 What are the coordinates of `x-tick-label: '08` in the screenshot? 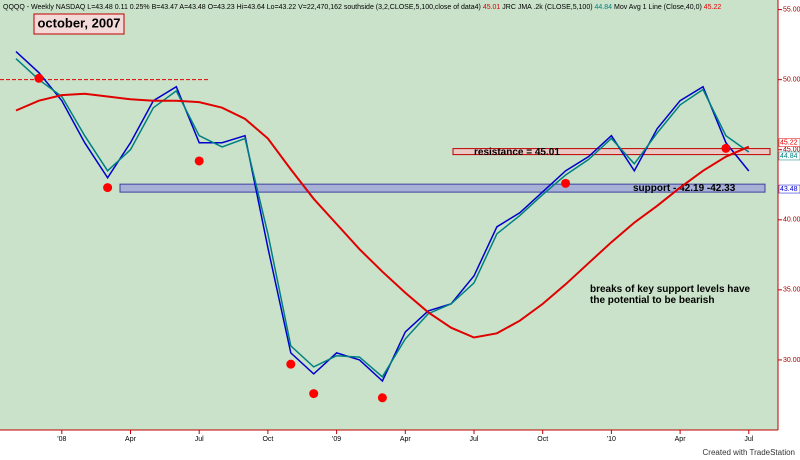 It's located at (61, 439).